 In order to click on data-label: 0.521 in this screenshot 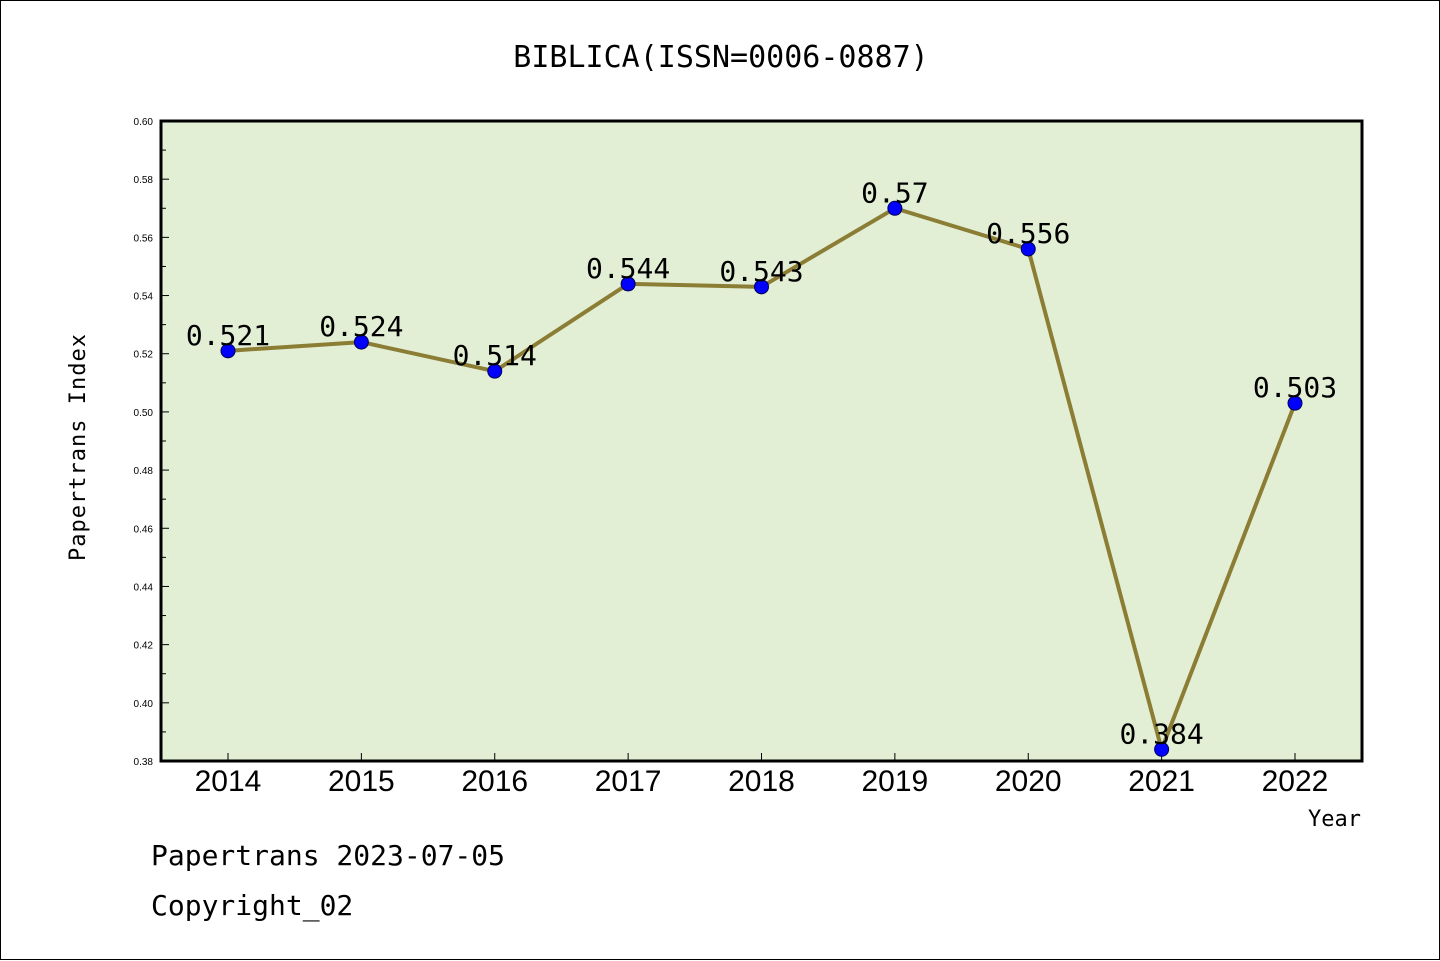, I will do `click(228, 335)`.